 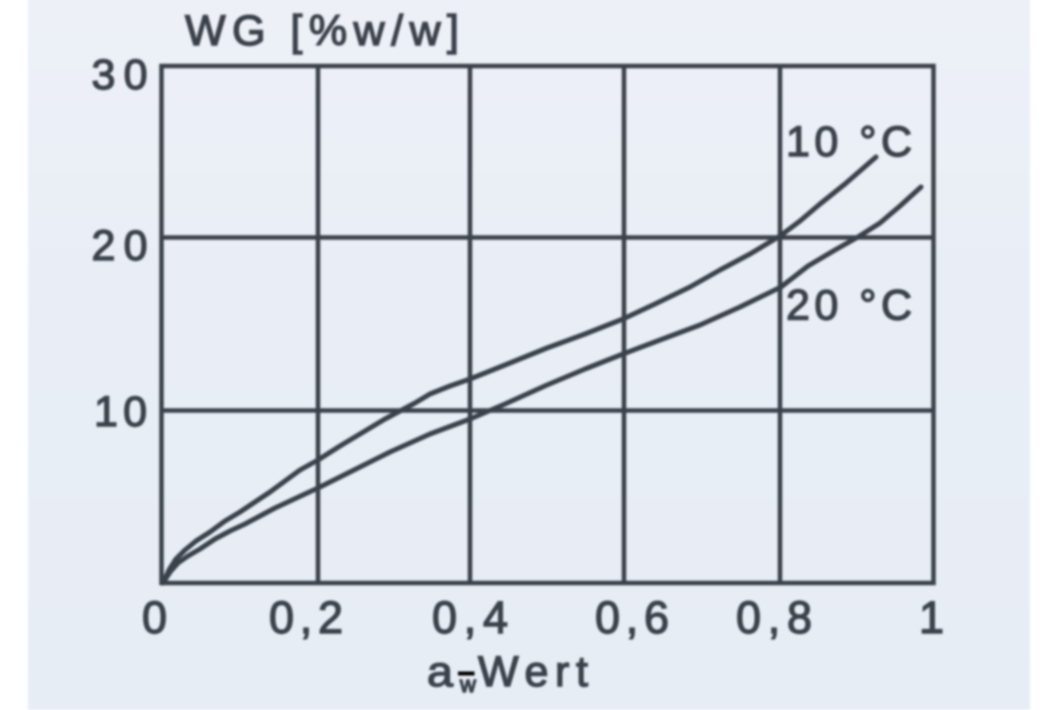 What do you see at coordinates (467, 684) in the screenshot?
I see `svg-text: w` at bounding box center [467, 684].